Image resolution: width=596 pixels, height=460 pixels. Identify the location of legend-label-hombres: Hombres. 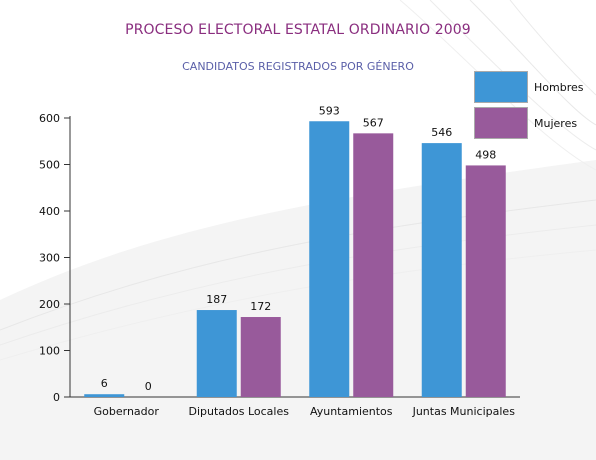
(559, 87).